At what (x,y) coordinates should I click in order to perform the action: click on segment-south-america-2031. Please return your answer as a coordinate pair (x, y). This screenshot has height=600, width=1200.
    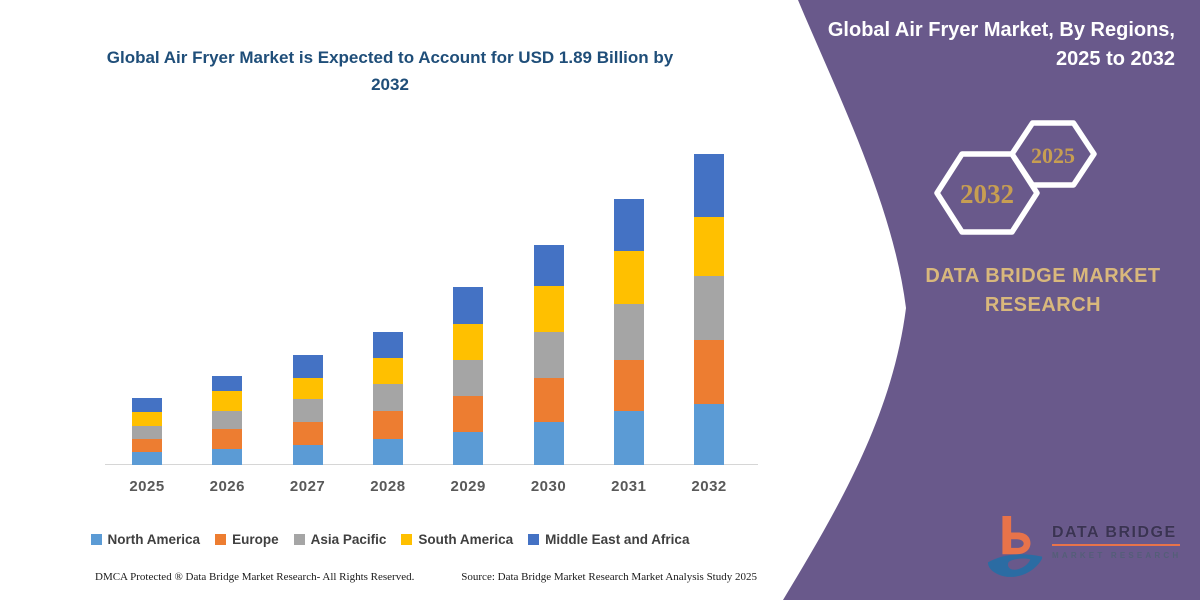
    Looking at the image, I should click on (628, 277).